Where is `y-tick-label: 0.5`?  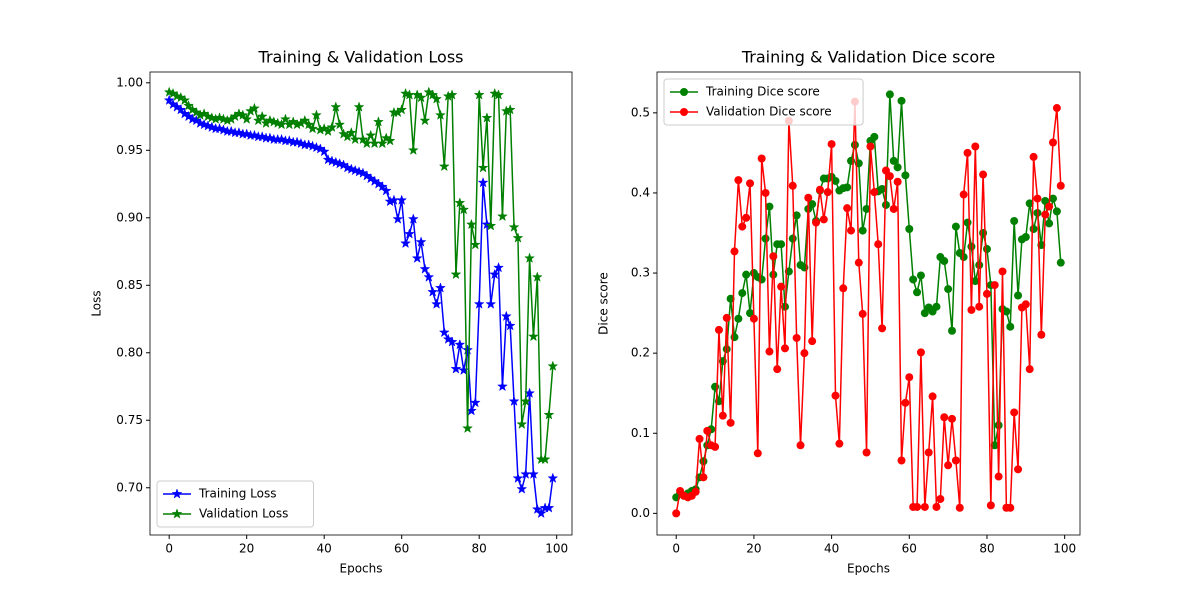
y-tick-label: 0.5 is located at coordinates (640, 112).